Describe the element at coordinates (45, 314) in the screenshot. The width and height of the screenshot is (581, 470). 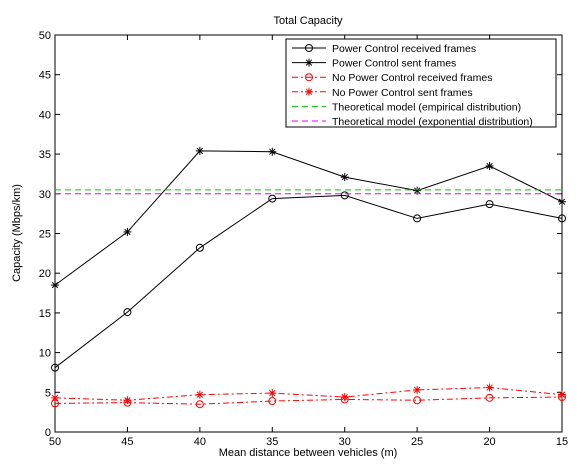
I see `y-tick-label: 15` at that location.